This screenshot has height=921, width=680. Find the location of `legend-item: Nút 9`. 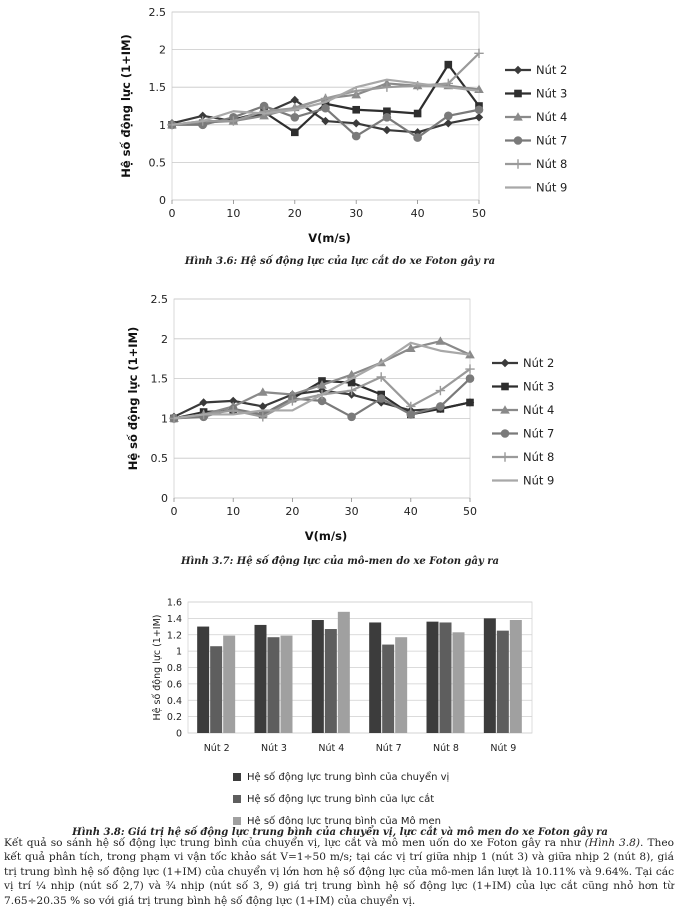

legend-item: Nút 9 is located at coordinates (523, 481).